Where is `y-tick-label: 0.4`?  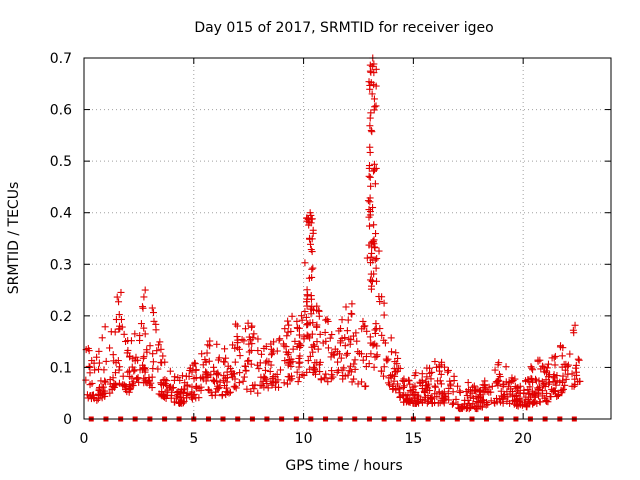
y-tick-label: 0.4 is located at coordinates (61, 214).